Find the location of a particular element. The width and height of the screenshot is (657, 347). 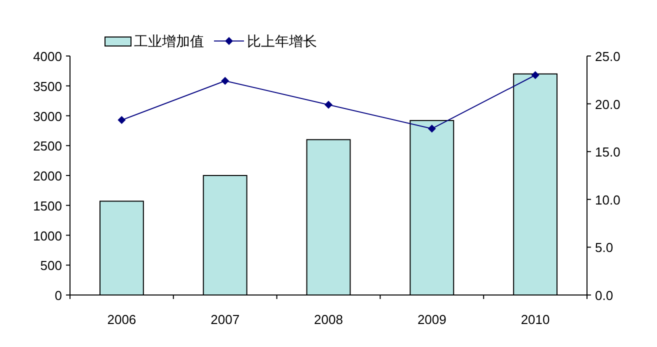

y2-tick-label: 15.0 is located at coordinates (607, 152).